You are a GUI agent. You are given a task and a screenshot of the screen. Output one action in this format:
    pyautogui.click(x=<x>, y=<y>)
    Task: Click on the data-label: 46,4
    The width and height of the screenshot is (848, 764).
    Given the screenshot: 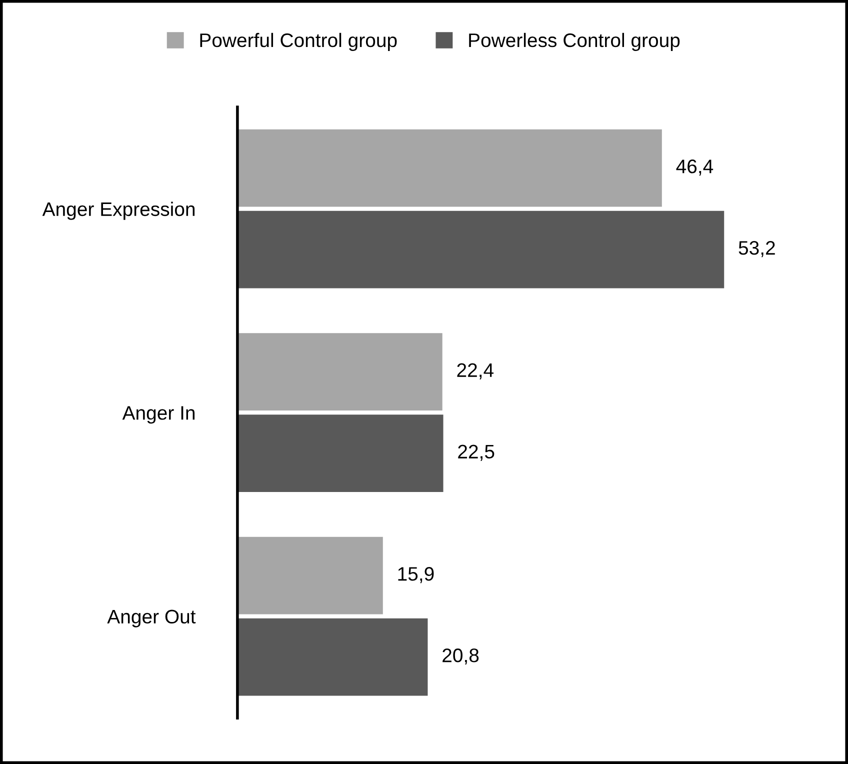 What is the action you would take?
    pyautogui.click(x=695, y=168)
    